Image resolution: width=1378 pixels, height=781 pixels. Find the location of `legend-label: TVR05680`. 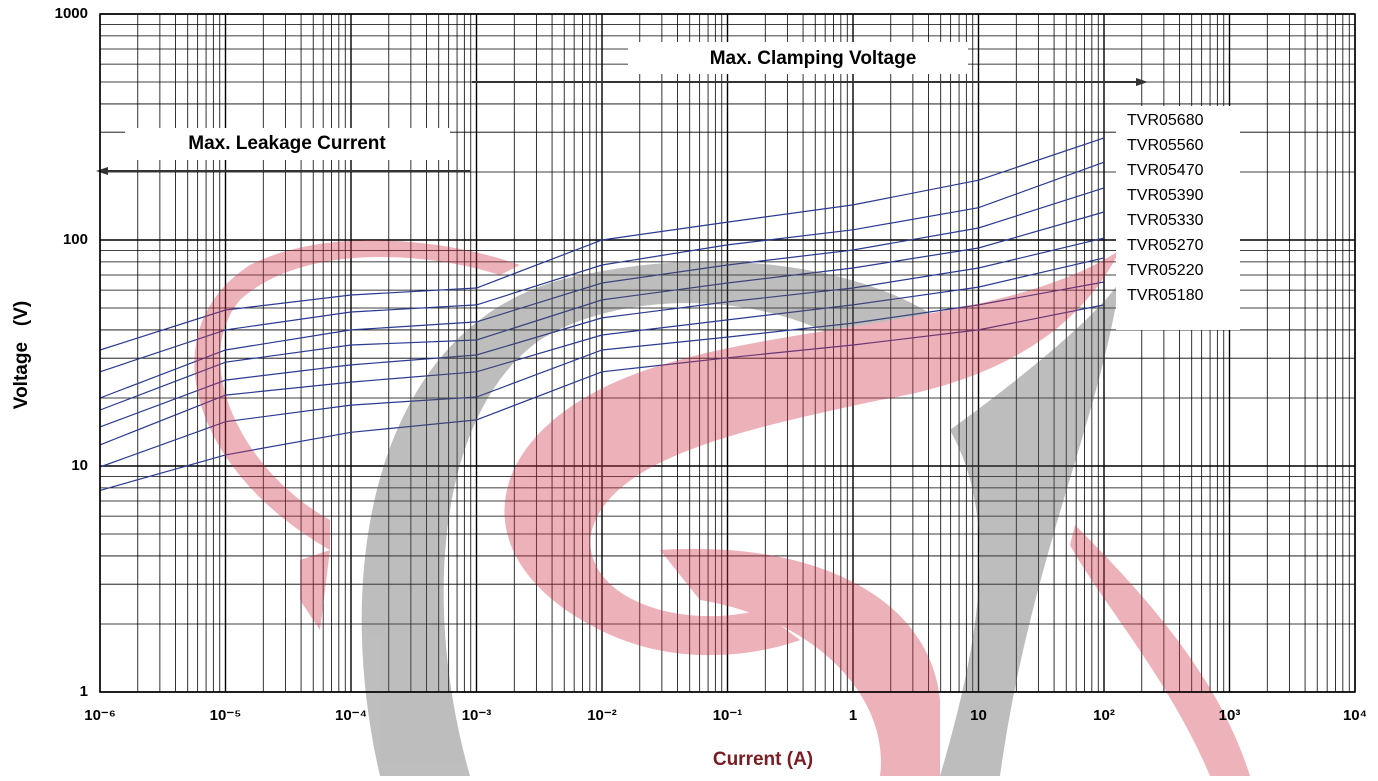

legend-label: TVR05680 is located at coordinates (1165, 120).